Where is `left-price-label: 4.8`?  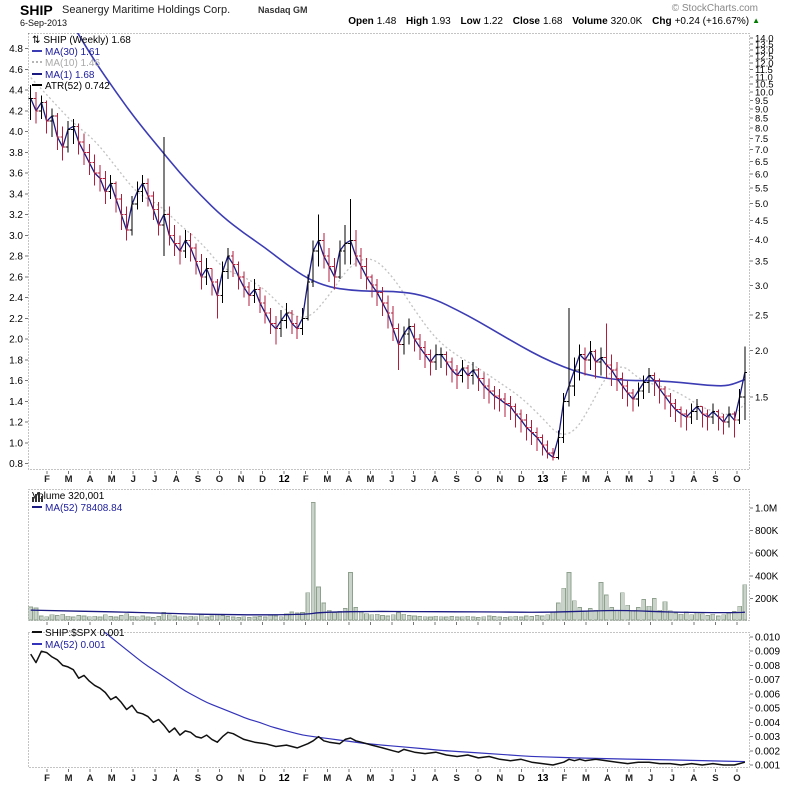 left-price-label: 4.8 is located at coordinates (16, 49).